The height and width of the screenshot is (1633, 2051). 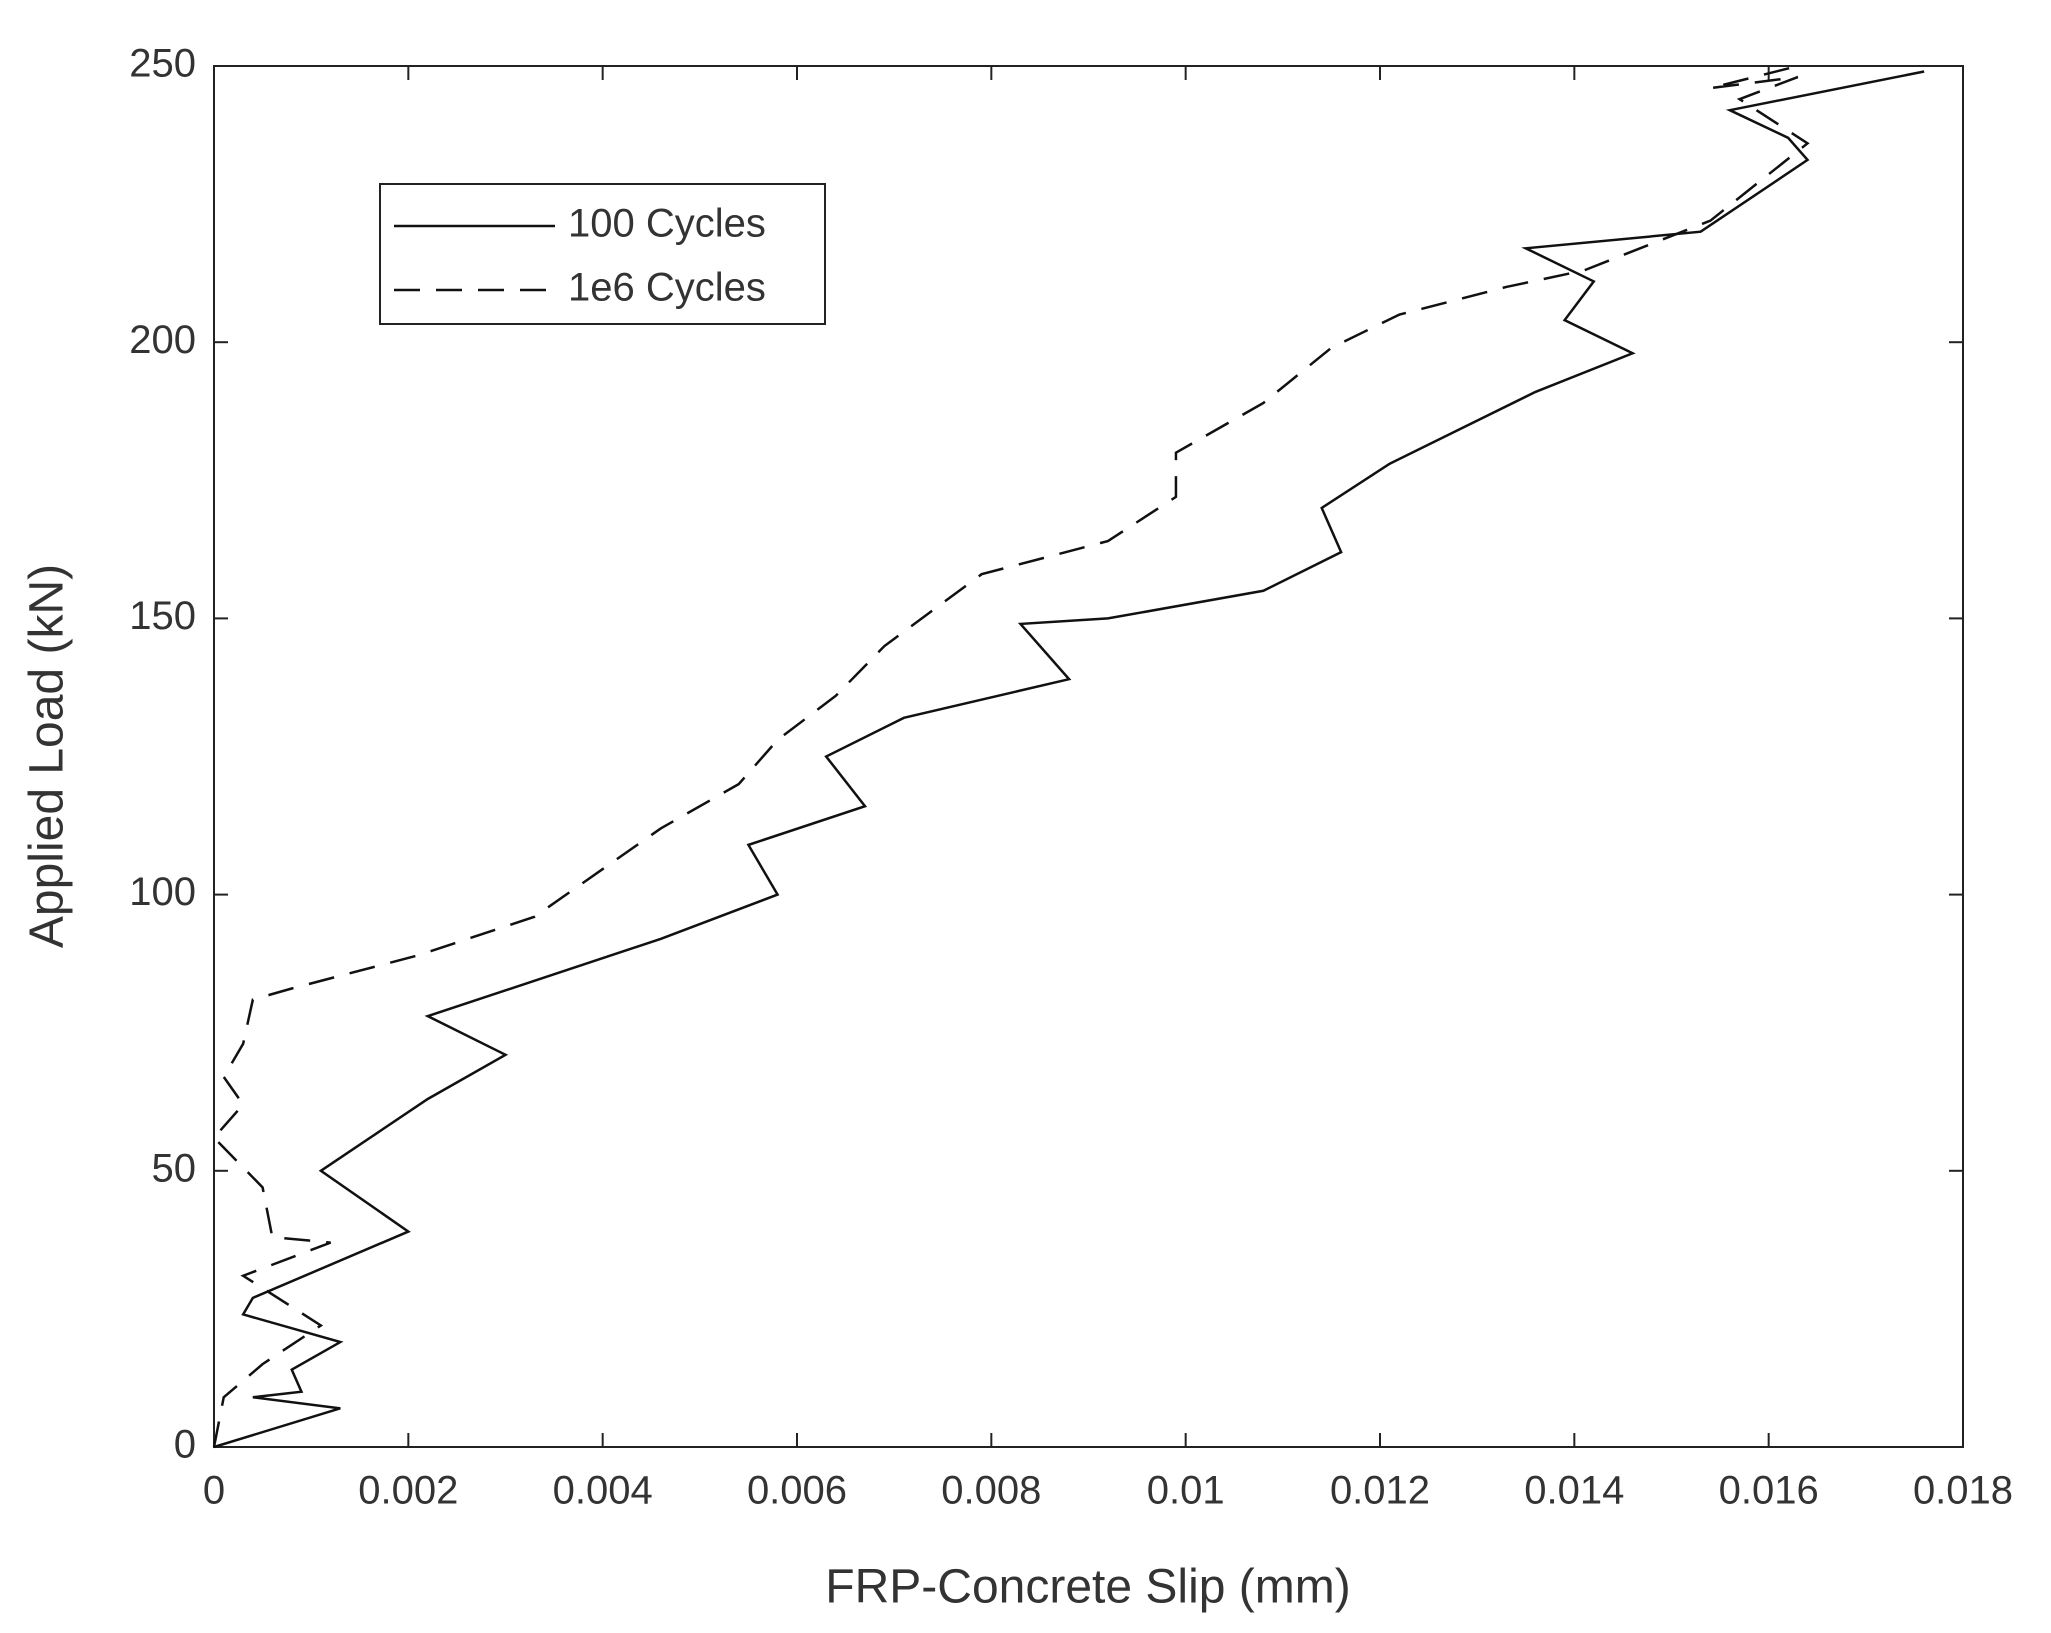 I want to click on x-tick-label: 0.002, so click(x=408, y=1491).